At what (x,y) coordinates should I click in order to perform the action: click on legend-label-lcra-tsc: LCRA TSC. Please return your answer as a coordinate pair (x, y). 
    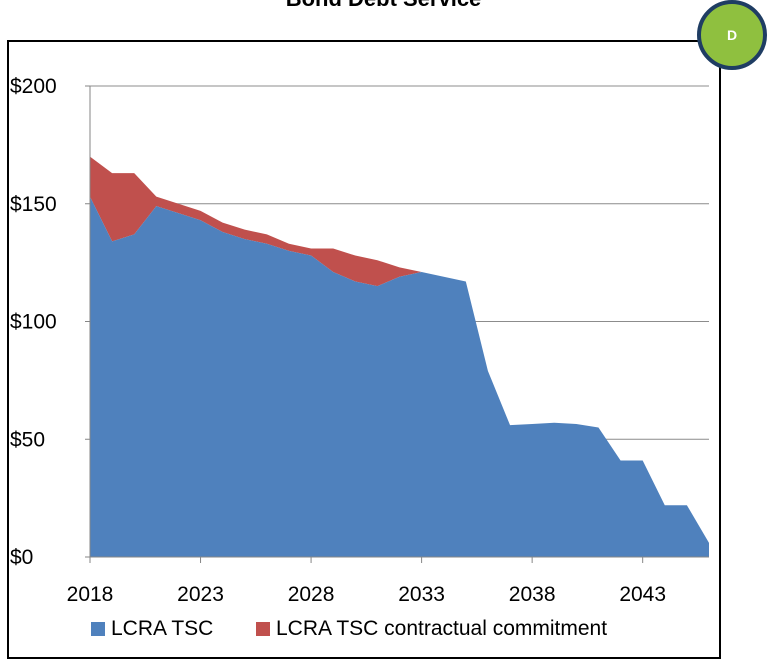
    Looking at the image, I should click on (162, 628).